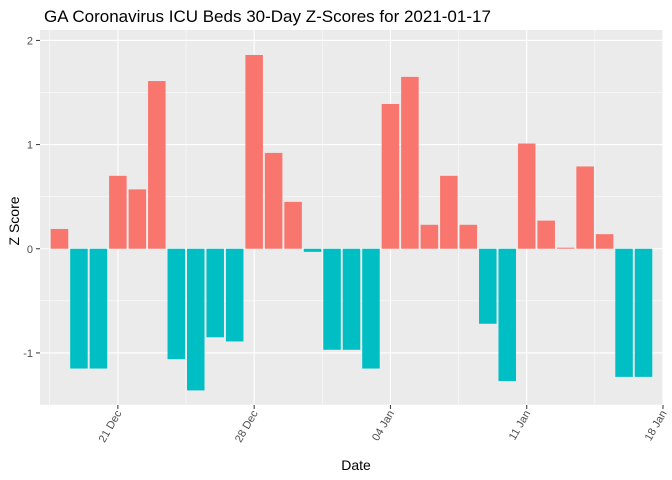 Image resolution: width=672 pixels, height=480 pixels. I want to click on x-tick-label: 04 Jan, so click(383, 426).